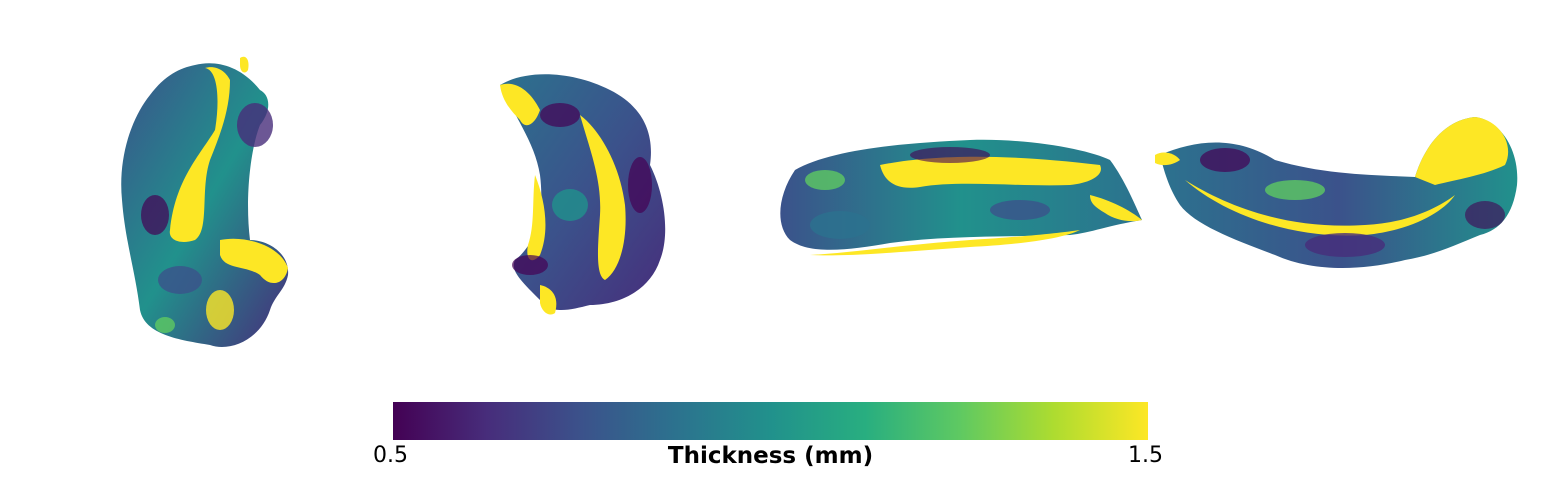 This screenshot has height=487, width=1541. Describe the element at coordinates (770, 456) in the screenshot. I see `colorbar-title: Thickness (mm)` at that location.